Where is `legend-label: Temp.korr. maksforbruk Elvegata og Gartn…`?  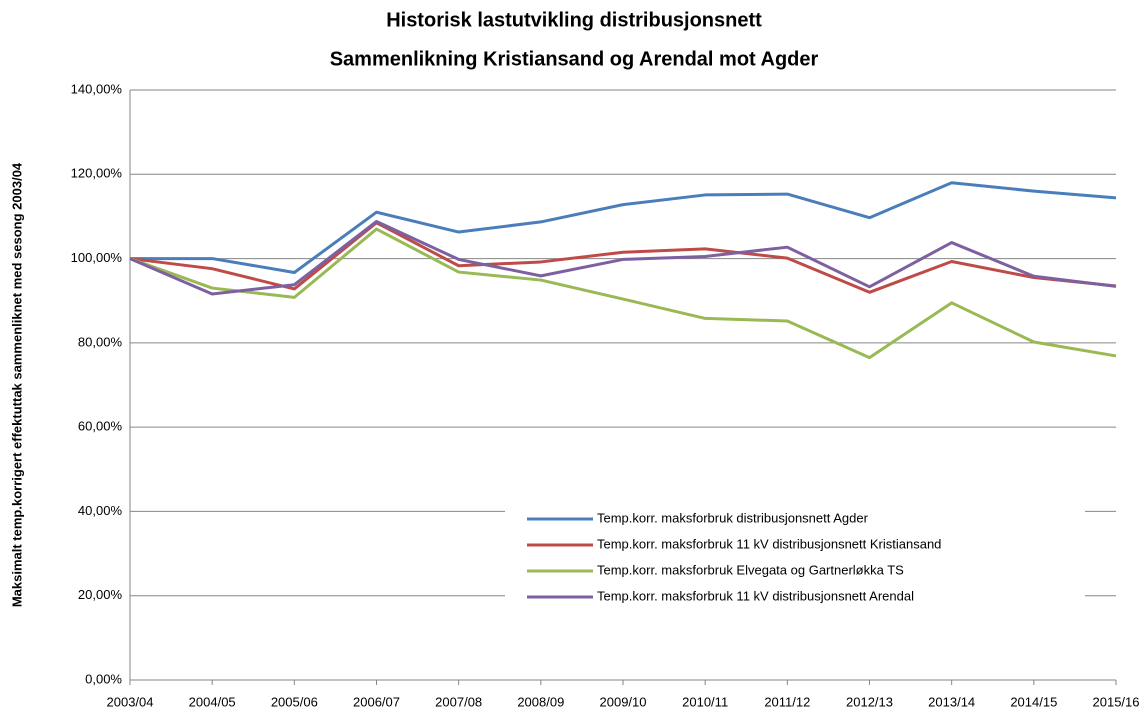
legend-label: Temp.korr. maksforbruk Elvegata og Gartn… is located at coordinates (750, 569).